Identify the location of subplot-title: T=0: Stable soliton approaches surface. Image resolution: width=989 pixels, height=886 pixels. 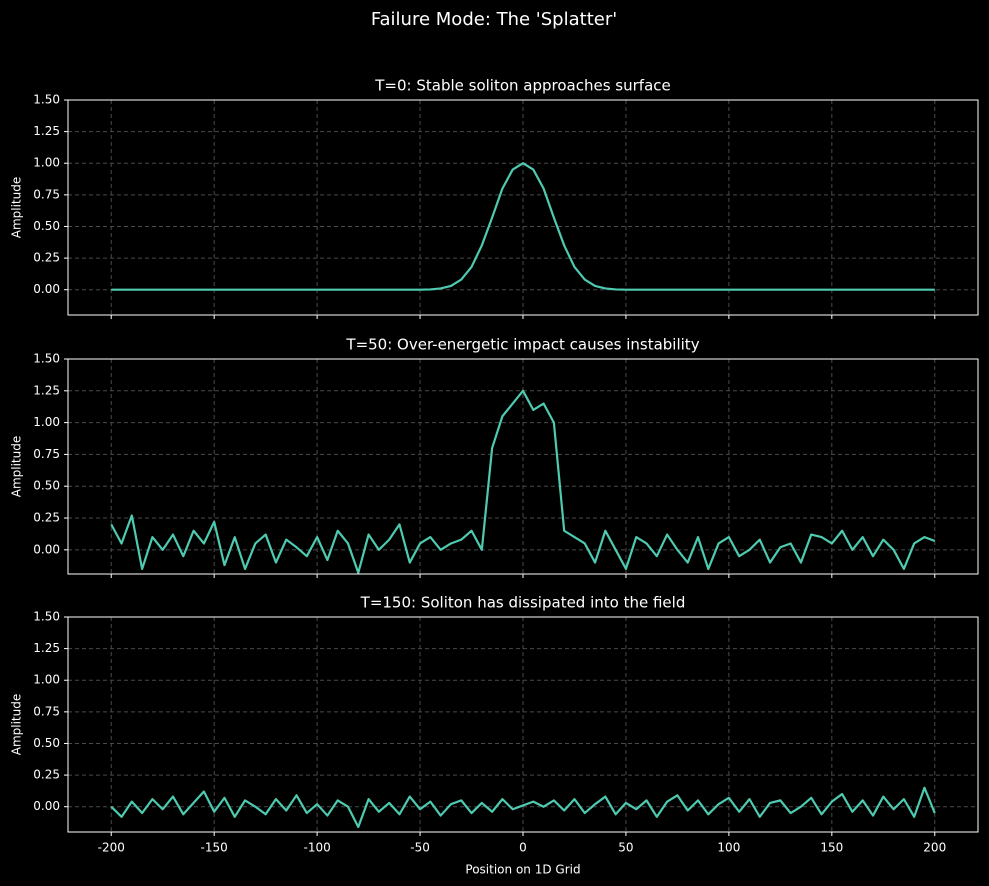
(522, 86).